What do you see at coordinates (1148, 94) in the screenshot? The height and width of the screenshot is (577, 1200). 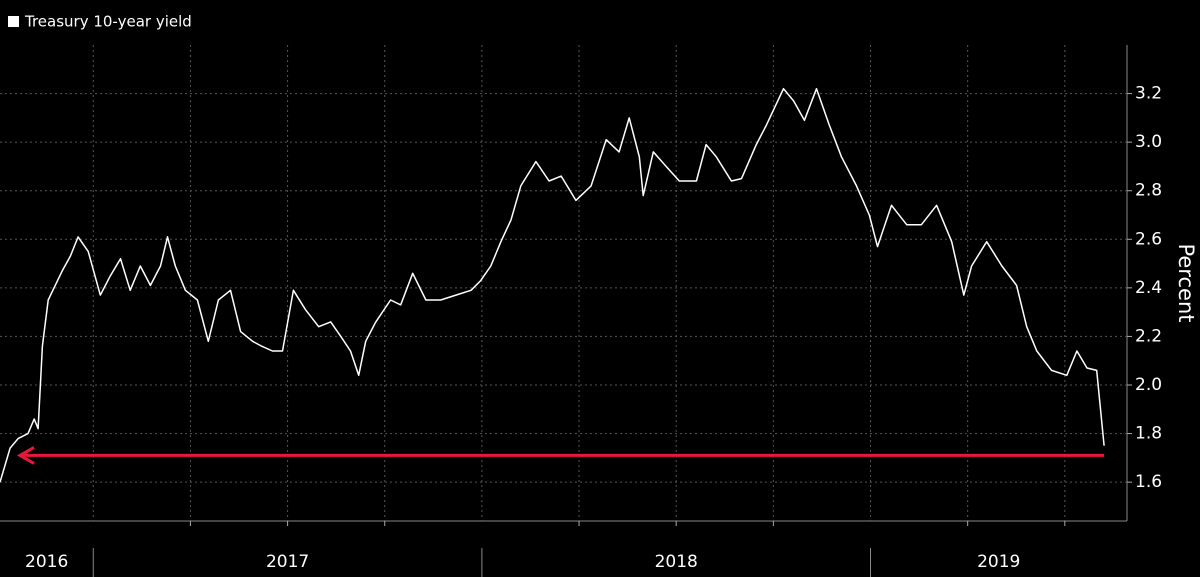 I see `y-tick-label: 3.2` at bounding box center [1148, 94].